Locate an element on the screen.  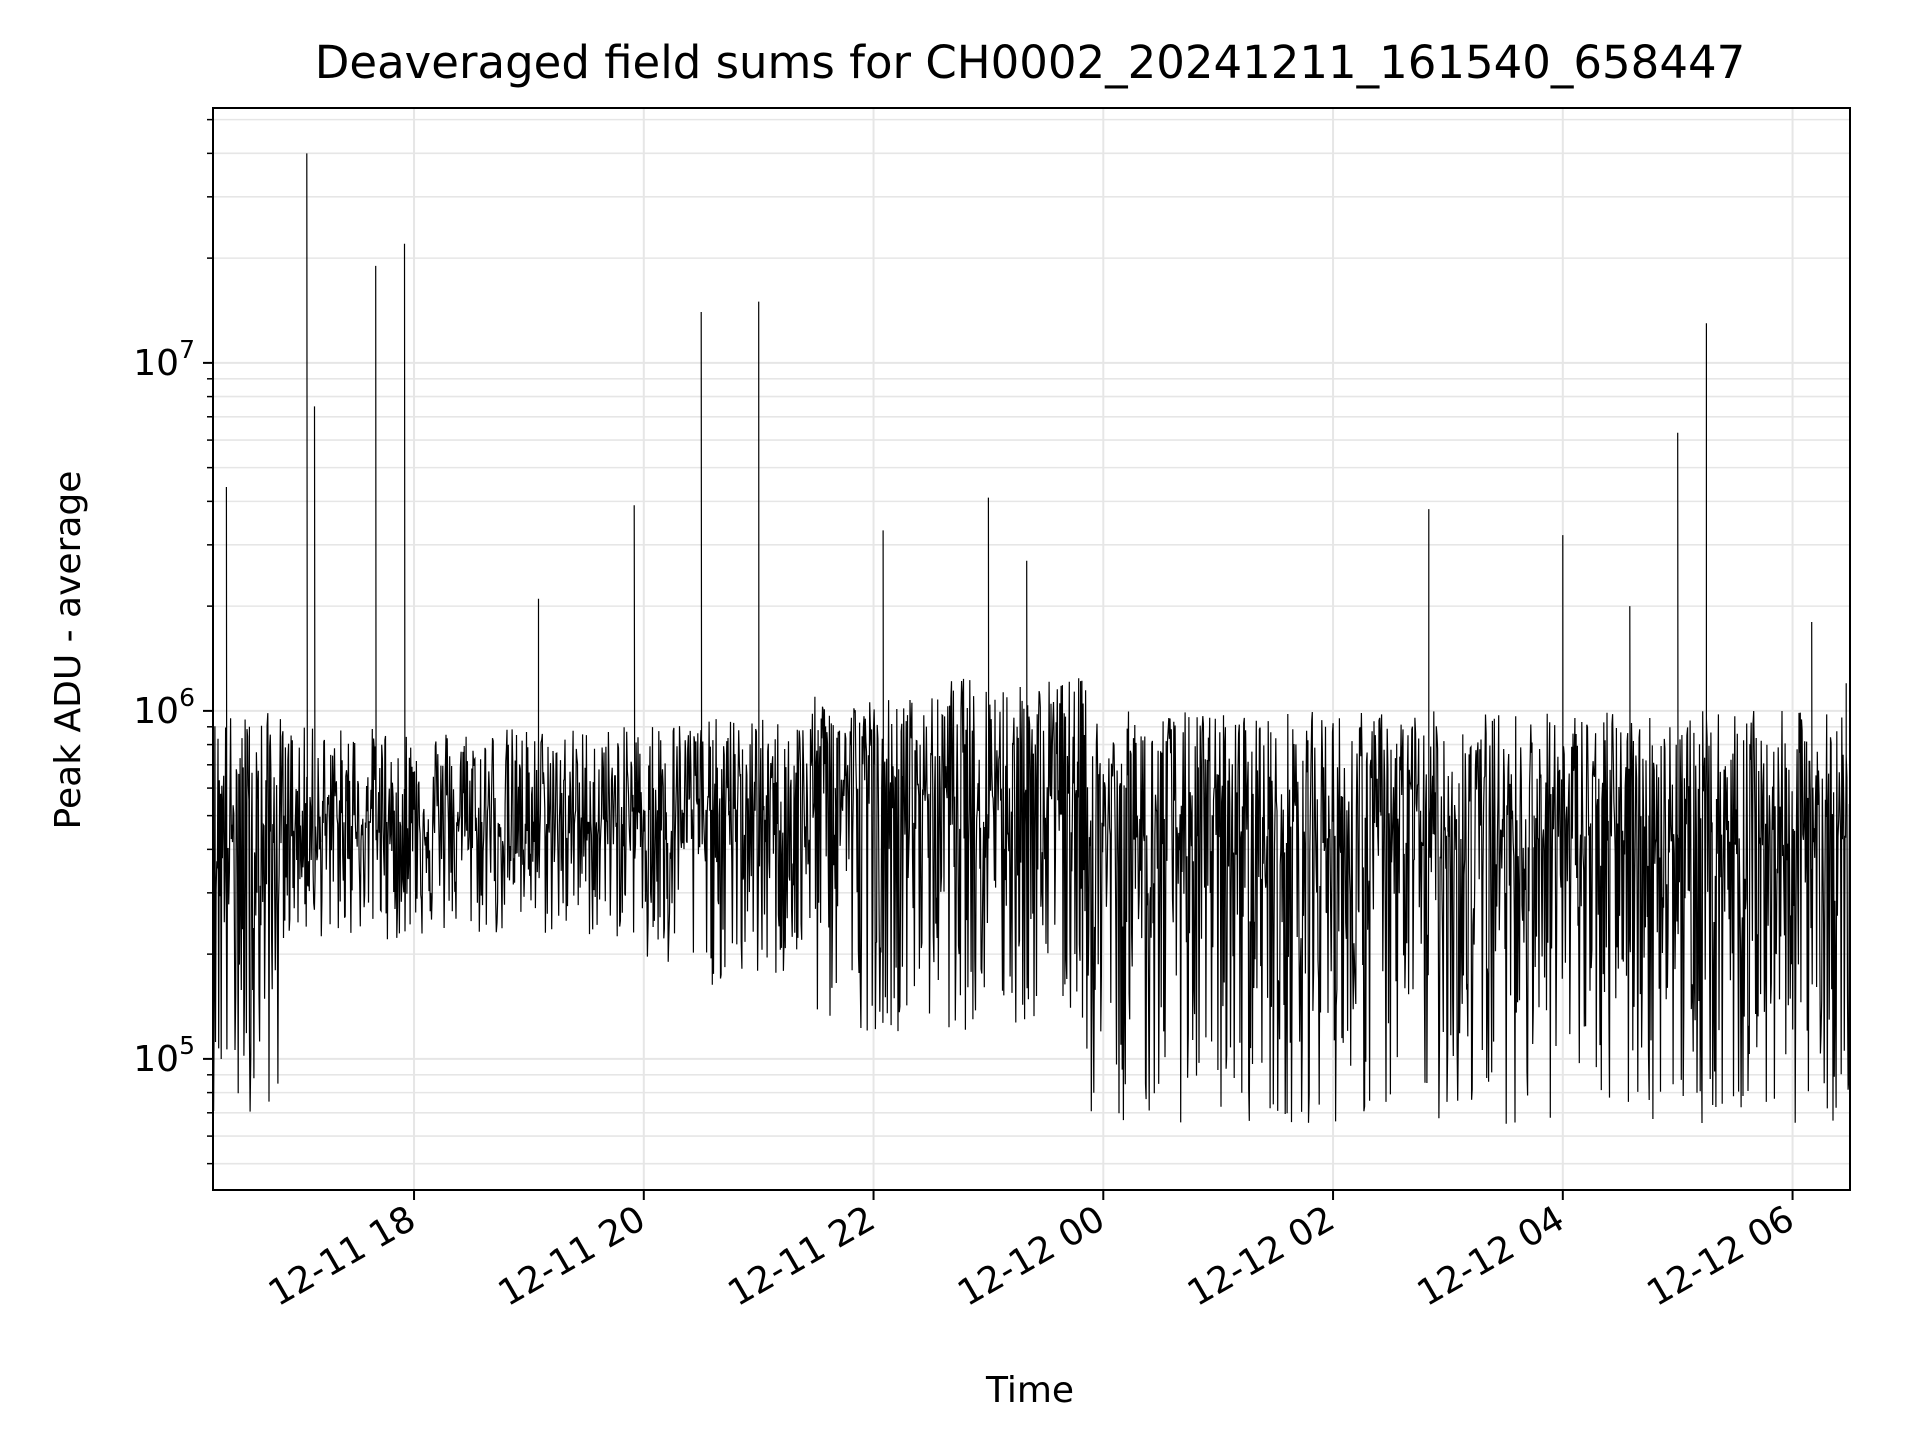
y-axis-ticks: 10⁵ 10⁶ 10⁷ is located at coordinates (173, 641).